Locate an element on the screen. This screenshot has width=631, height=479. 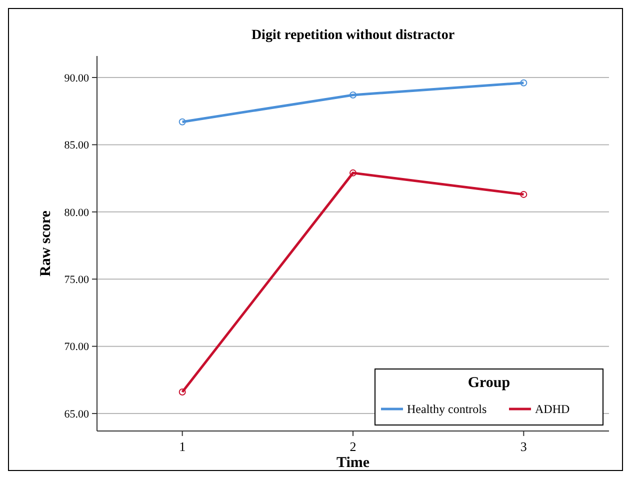
legend-label: Healthy controls is located at coordinates (447, 409).